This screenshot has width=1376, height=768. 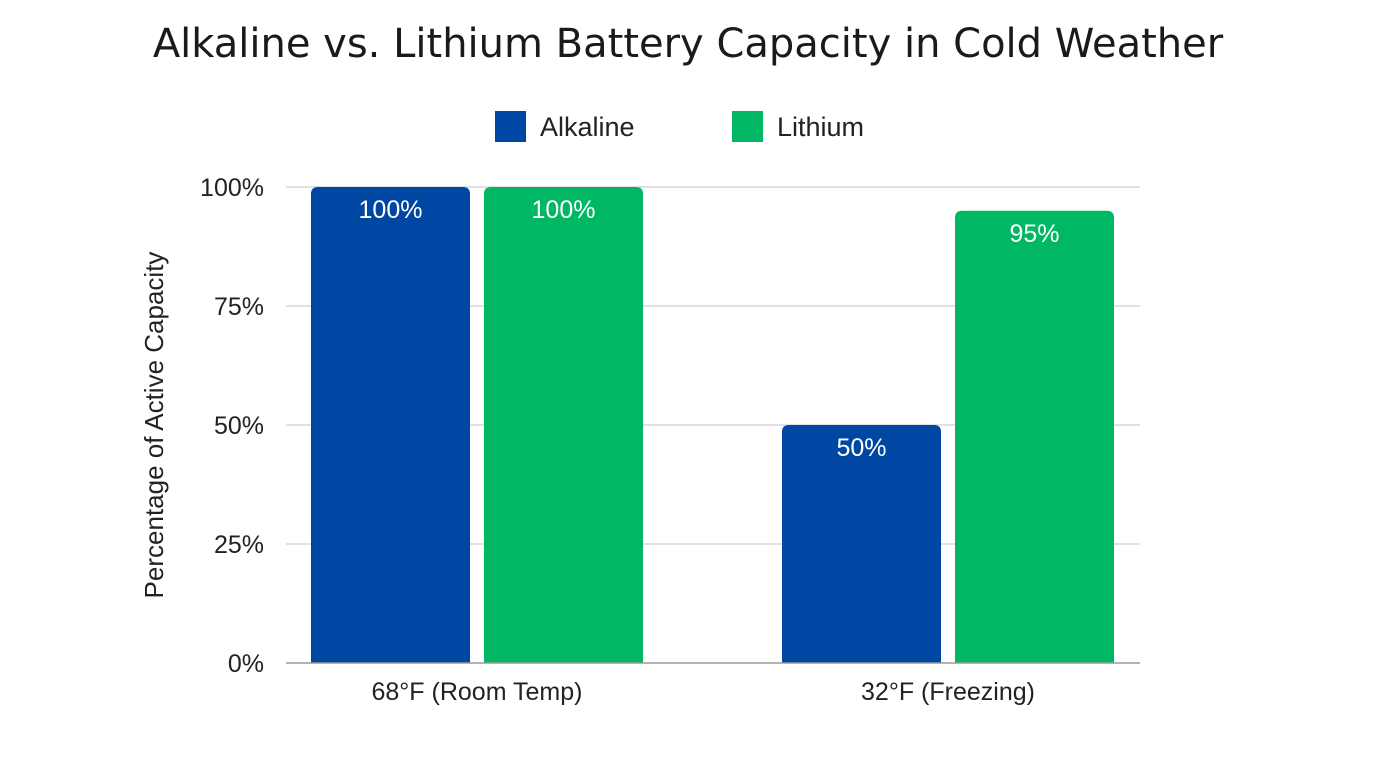 What do you see at coordinates (861, 448) in the screenshot?
I see `data-label-alkaline-freezing: 50%` at bounding box center [861, 448].